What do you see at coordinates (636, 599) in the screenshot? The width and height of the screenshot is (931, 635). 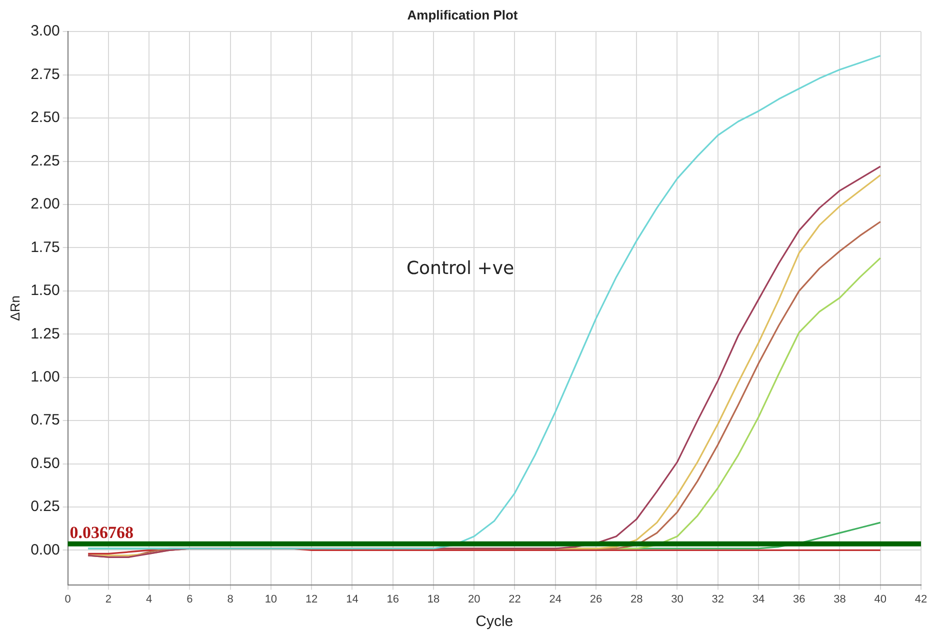 I see `x-tick-label: 28` at bounding box center [636, 599].